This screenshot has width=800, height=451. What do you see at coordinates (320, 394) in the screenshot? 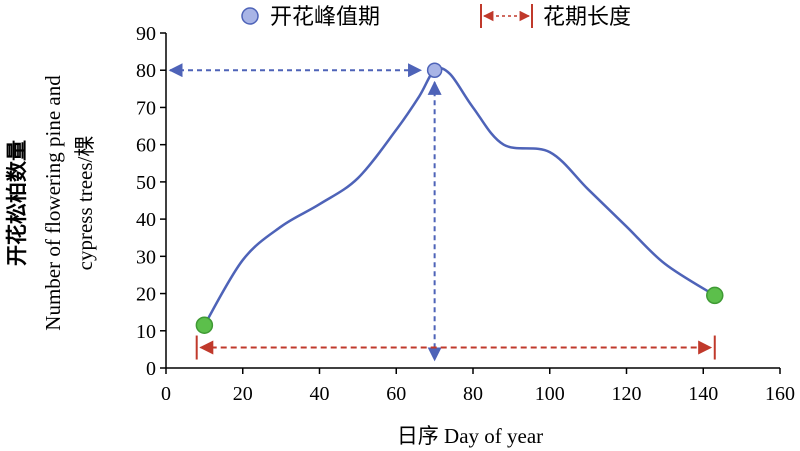
I see `x-tick-label: 40` at bounding box center [320, 394].